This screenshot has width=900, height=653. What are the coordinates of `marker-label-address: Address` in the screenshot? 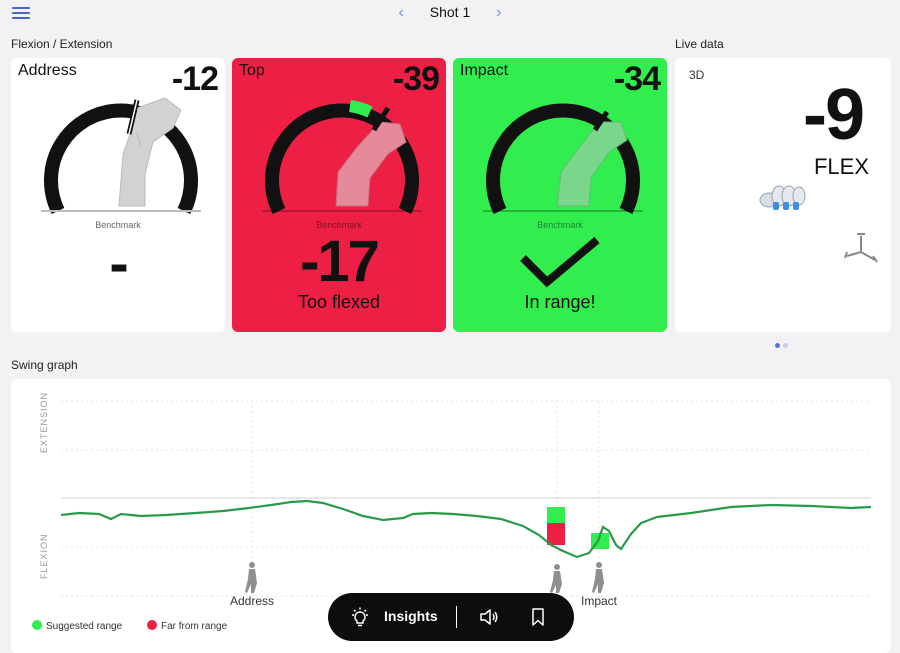 It's located at (252, 601).